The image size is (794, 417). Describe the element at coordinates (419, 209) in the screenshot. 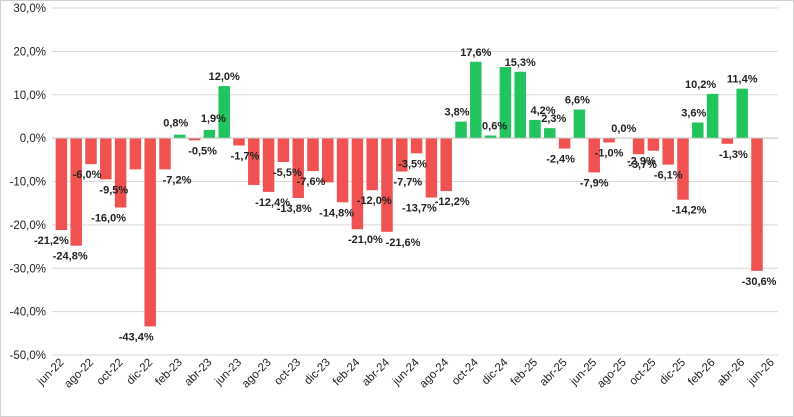

I see `data-label: -13,7%` at that location.